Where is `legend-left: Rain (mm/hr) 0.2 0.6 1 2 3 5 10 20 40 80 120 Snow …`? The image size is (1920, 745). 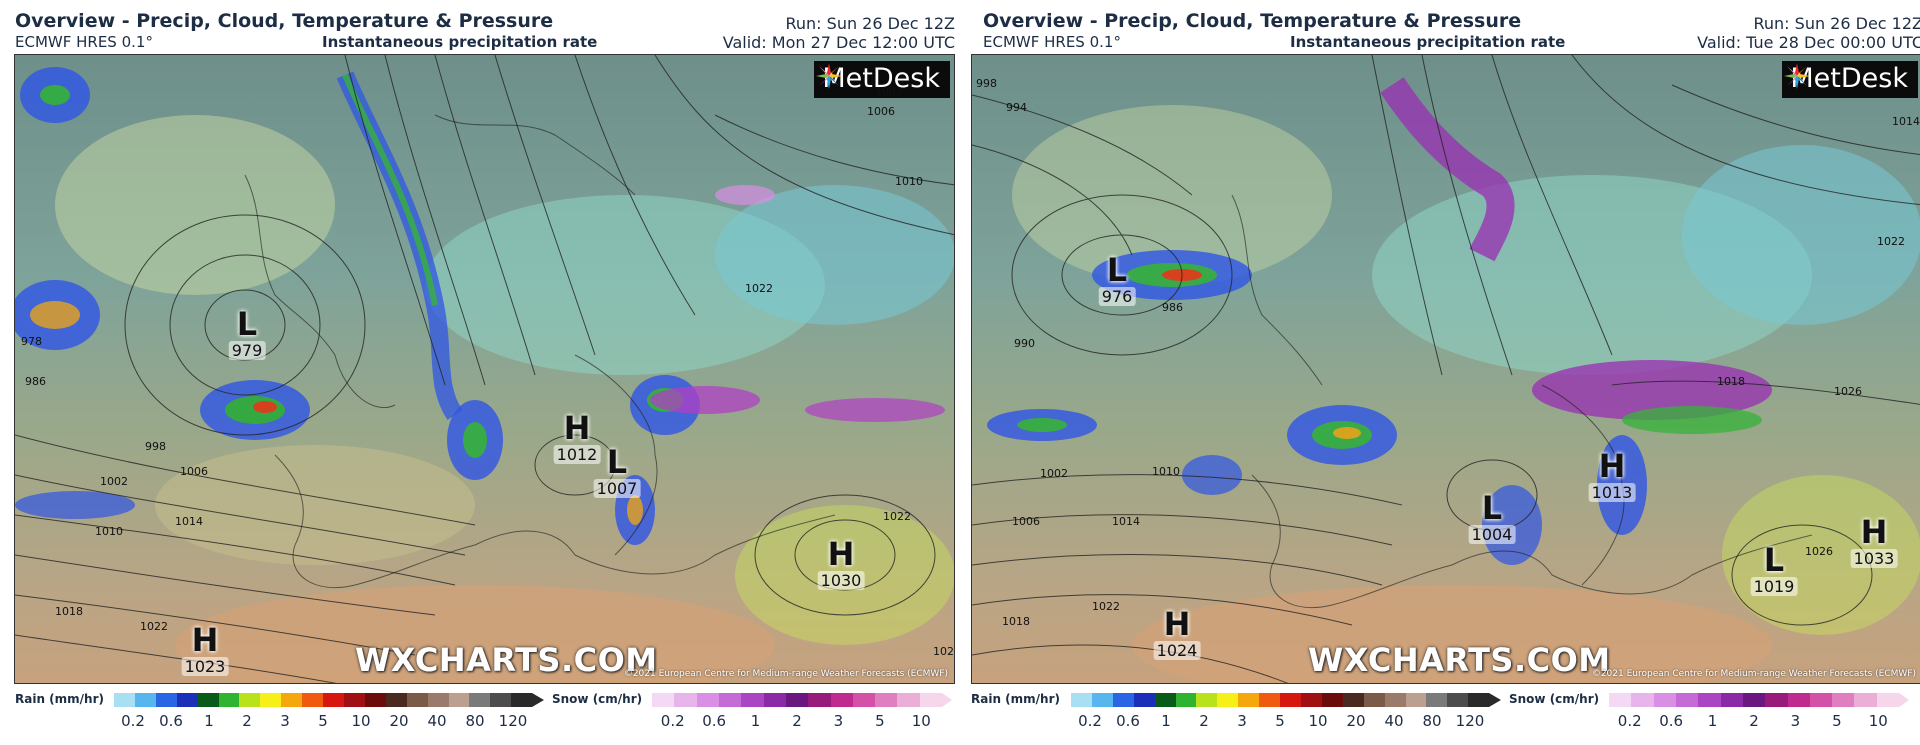
legend-left: Rain (mm/hr) 0.2 0.6 1 2 3 5 10 20 40 80 120 Snow … is located at coordinates (477, 715).